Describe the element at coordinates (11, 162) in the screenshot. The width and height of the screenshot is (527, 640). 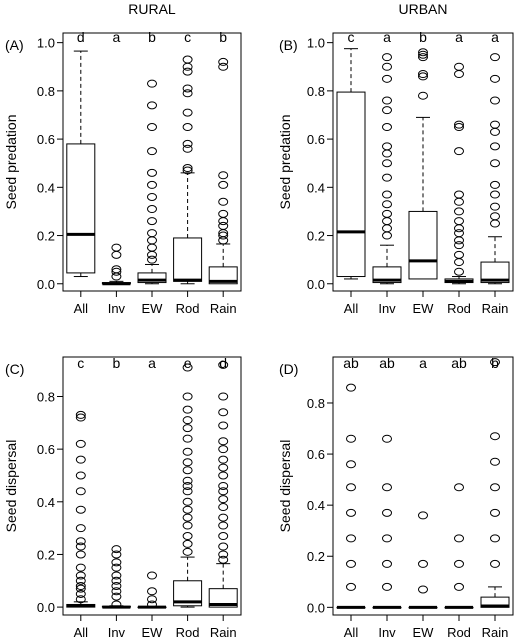
I see `y-axis-label: Seed predation` at that location.